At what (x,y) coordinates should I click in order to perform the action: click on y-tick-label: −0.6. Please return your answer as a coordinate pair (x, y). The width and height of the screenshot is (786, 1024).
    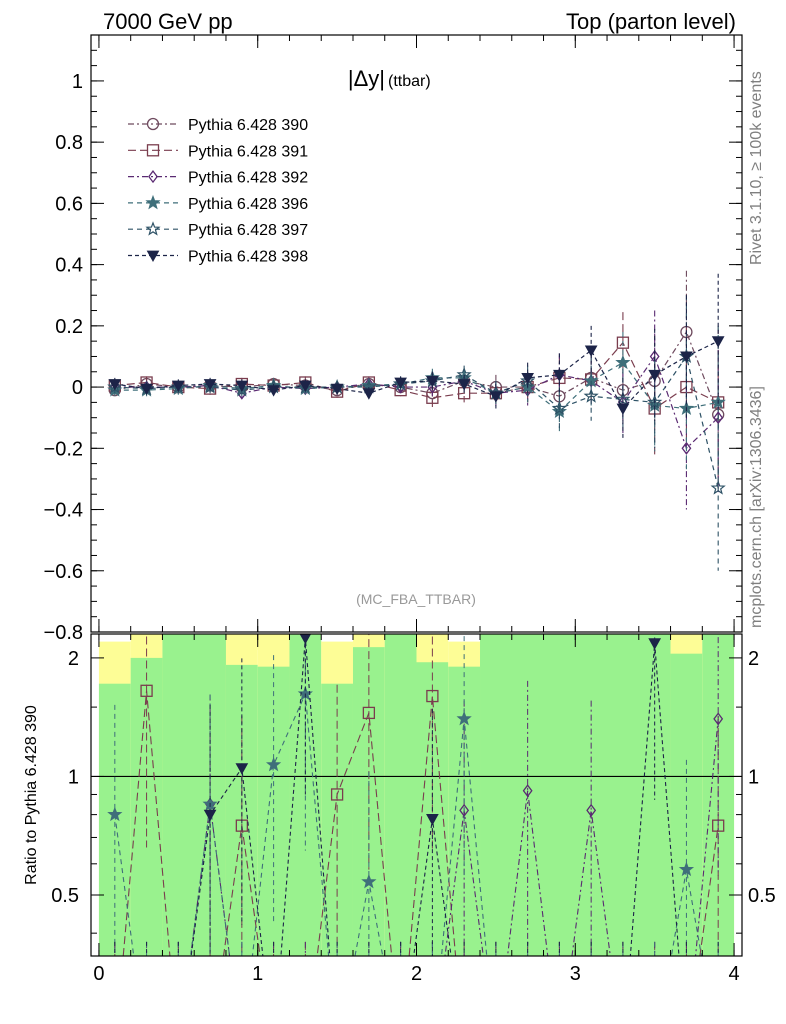
    Looking at the image, I should click on (63, 572).